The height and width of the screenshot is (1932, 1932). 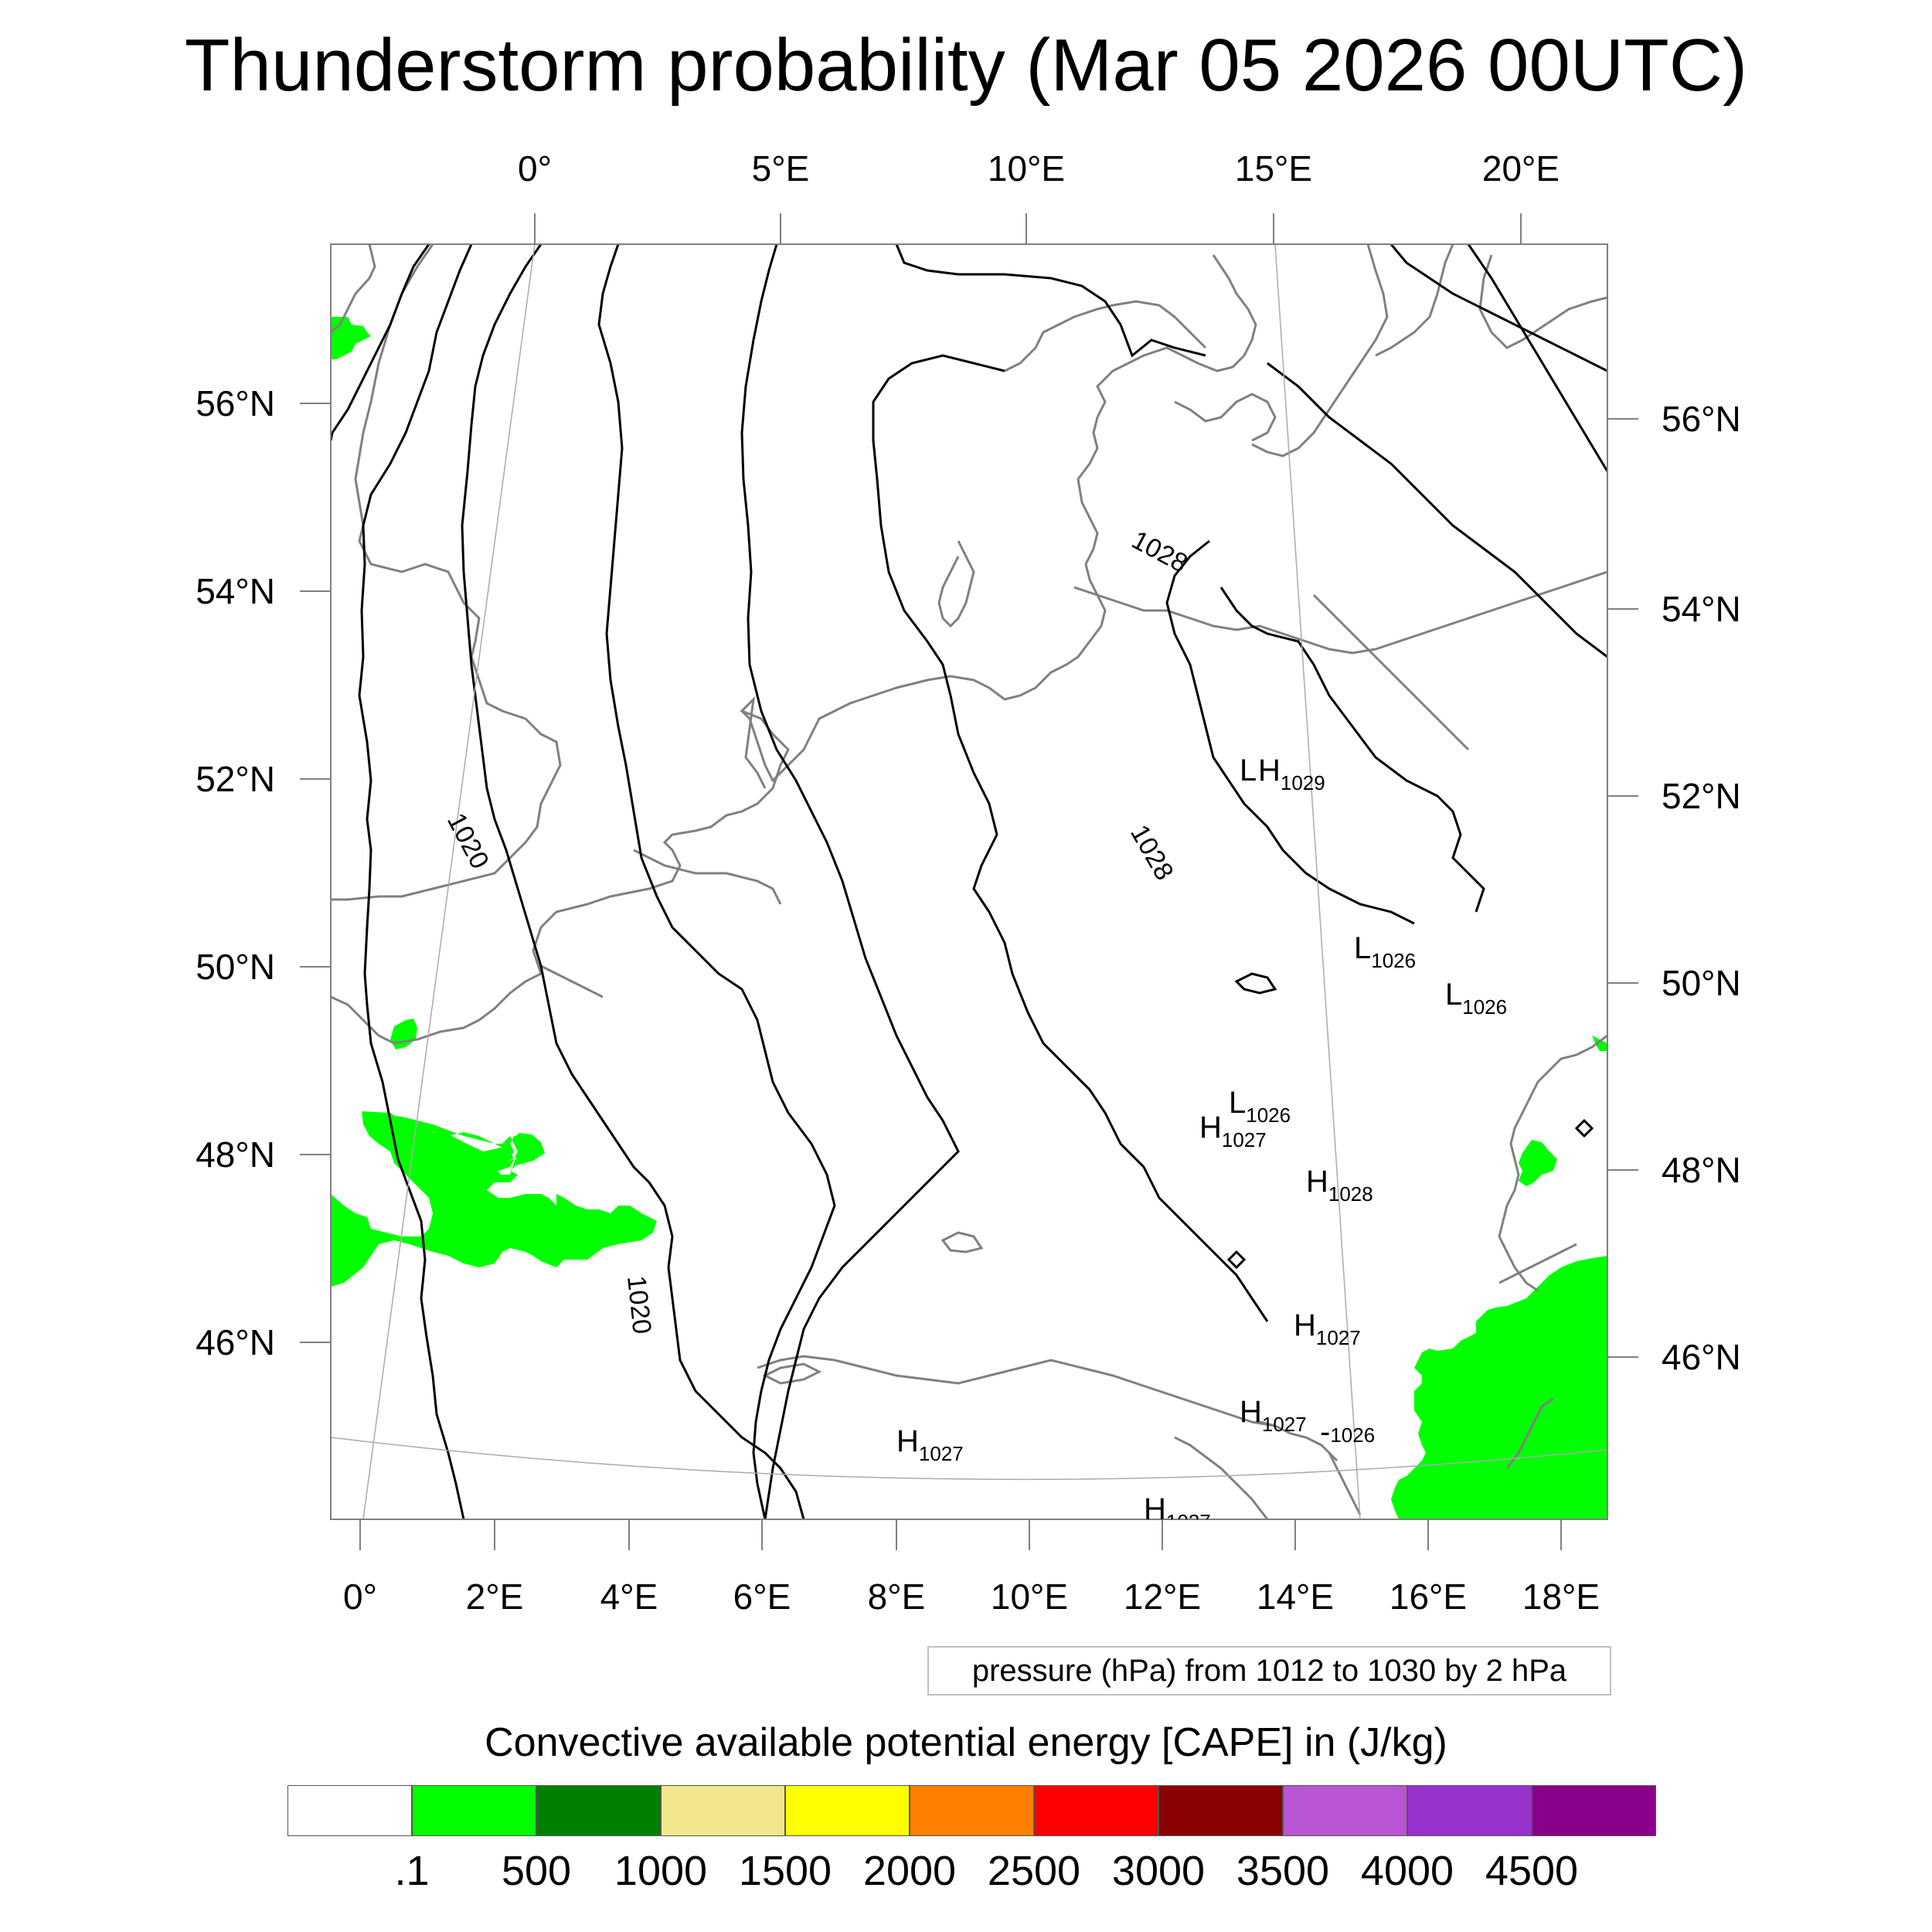 I want to click on right-lat-label: 50°N, so click(x=1701, y=983).